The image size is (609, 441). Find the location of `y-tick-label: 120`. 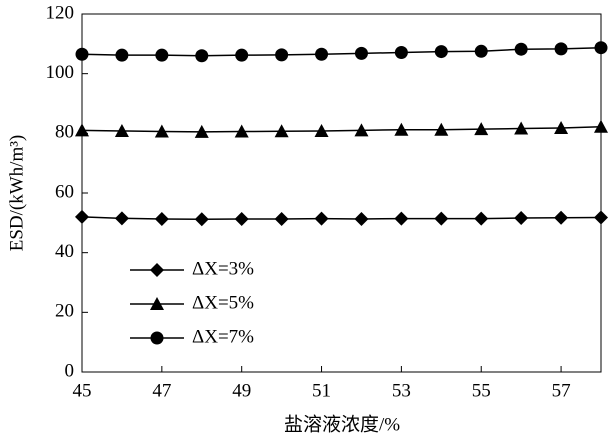

y-tick-label: 120 is located at coordinates (60, 12).